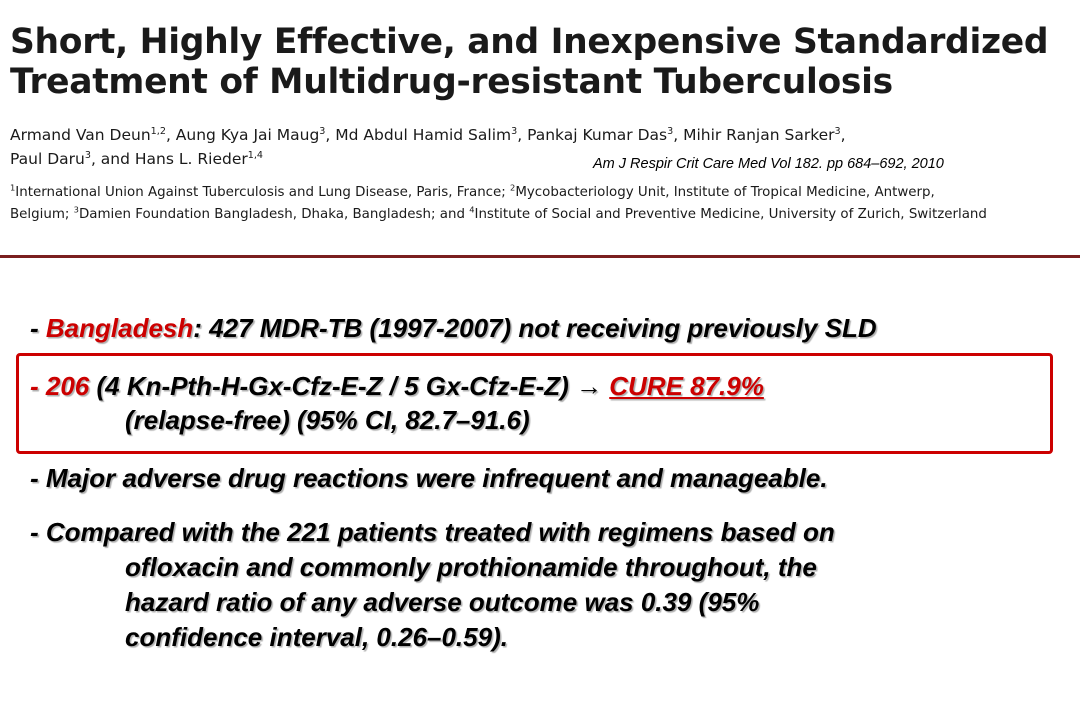 Image resolution: width=1080 pixels, height=720 pixels. What do you see at coordinates (589, 386) in the screenshot?
I see `arrow-icon: →` at bounding box center [589, 386].